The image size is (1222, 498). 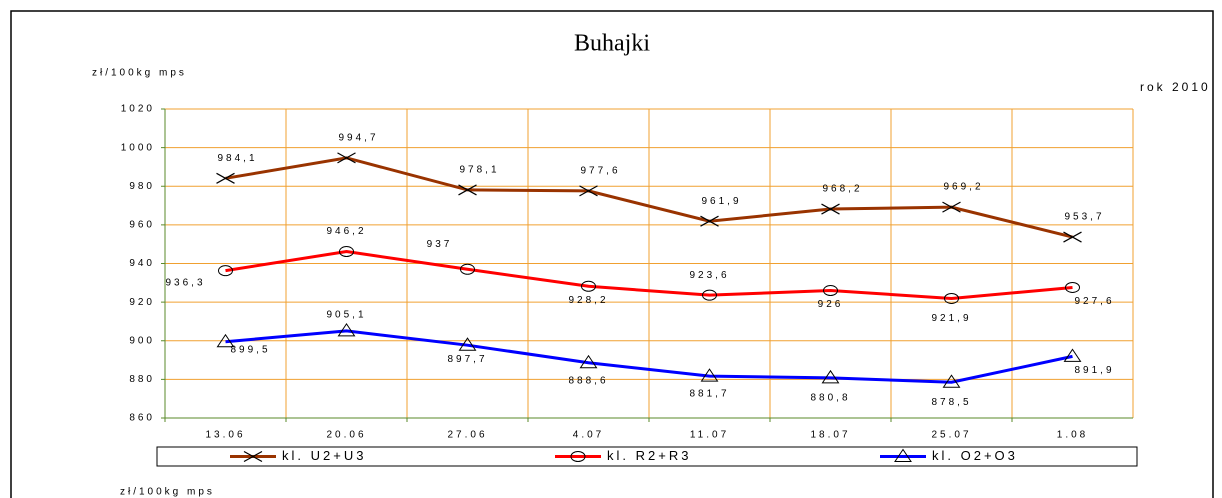 What do you see at coordinates (225, 435) in the screenshot?
I see `x-tick-label: 13.06` at bounding box center [225, 435].